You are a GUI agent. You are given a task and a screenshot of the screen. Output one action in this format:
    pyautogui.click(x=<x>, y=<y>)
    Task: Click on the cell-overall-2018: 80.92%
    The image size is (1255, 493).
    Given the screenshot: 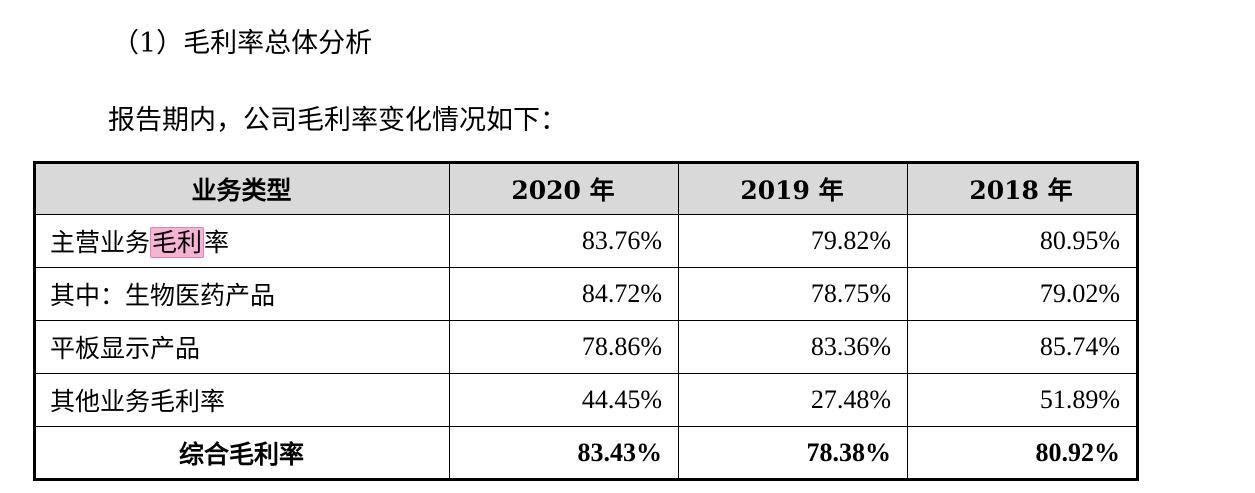 What is the action you would take?
    pyautogui.click(x=1022, y=453)
    